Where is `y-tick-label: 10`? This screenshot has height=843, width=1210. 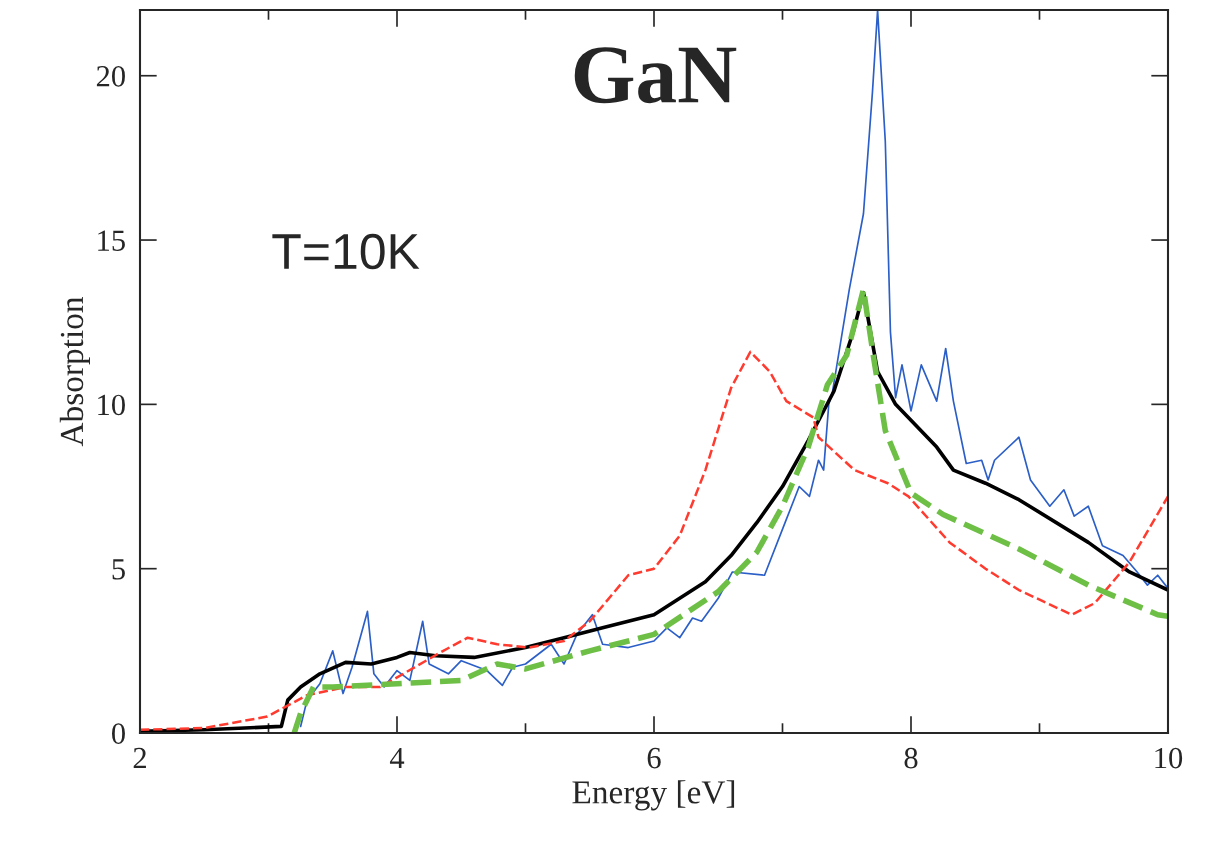 y-tick-label: 10 is located at coordinates (111, 405).